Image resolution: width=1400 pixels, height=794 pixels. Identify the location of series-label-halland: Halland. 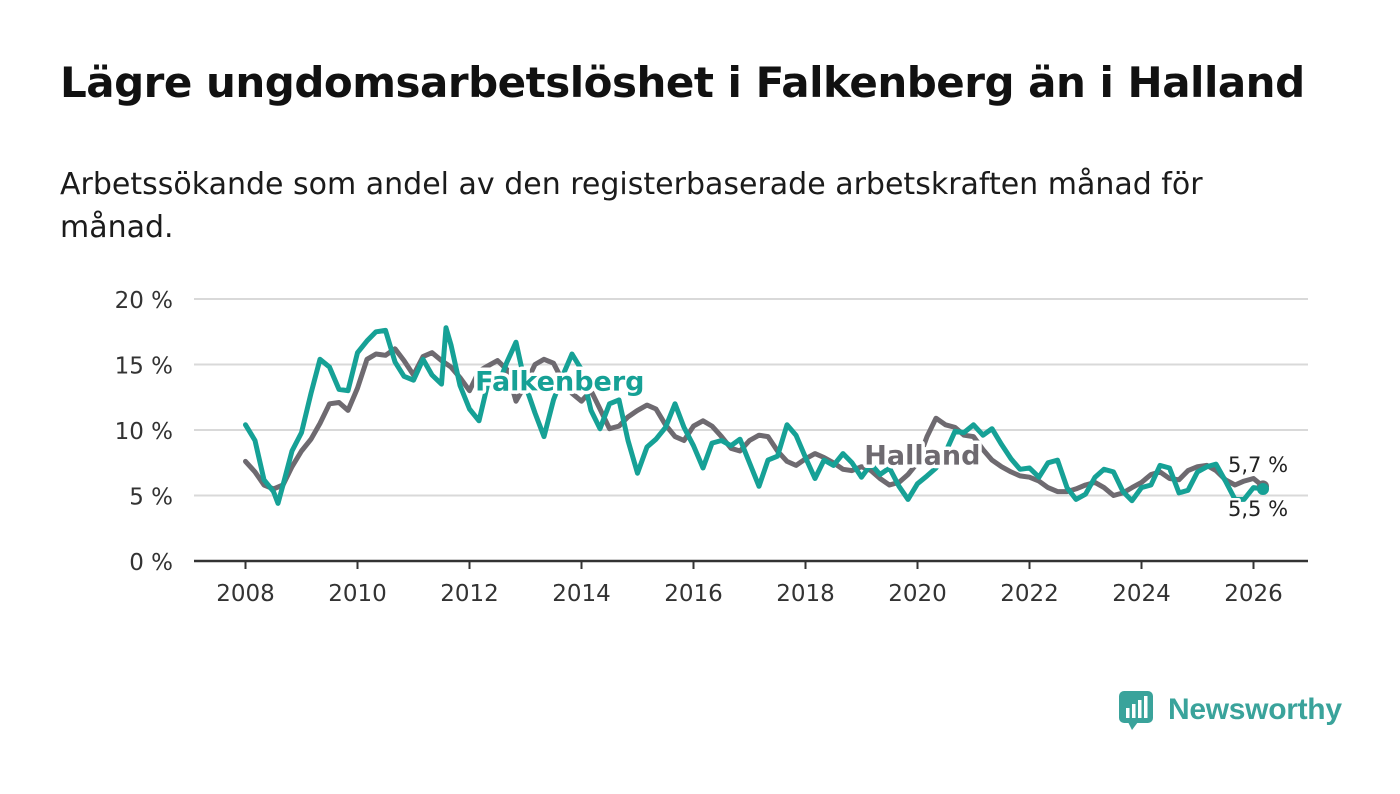
(922, 456).